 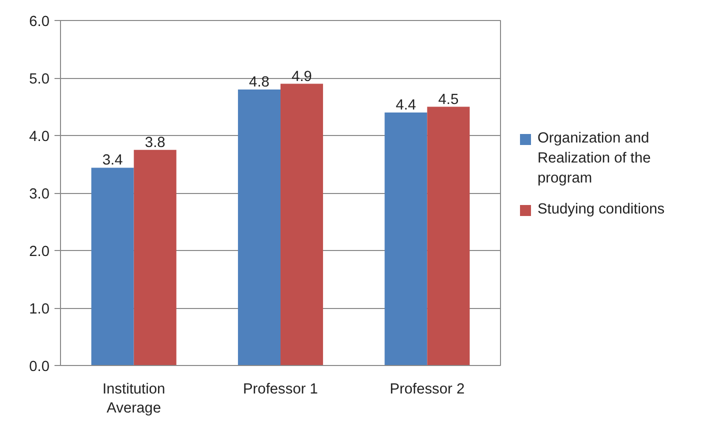 What do you see at coordinates (39, 194) in the screenshot?
I see `y-tick-label: 3.0` at bounding box center [39, 194].